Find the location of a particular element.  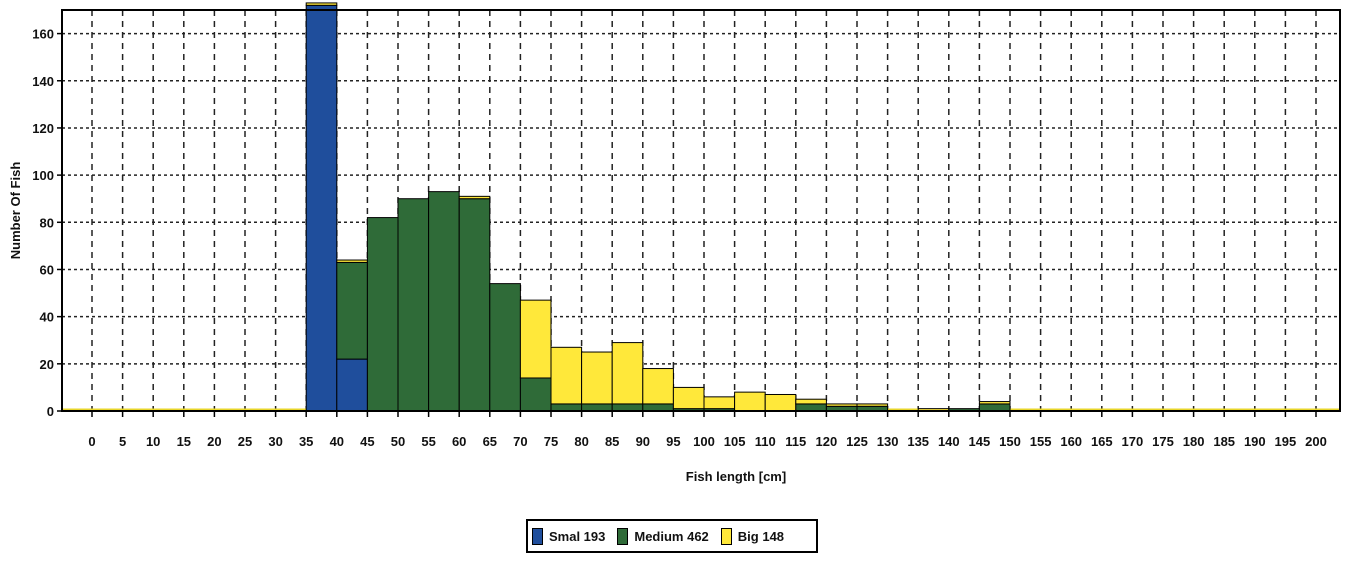

legend-swatch-medium is located at coordinates (623, 536).